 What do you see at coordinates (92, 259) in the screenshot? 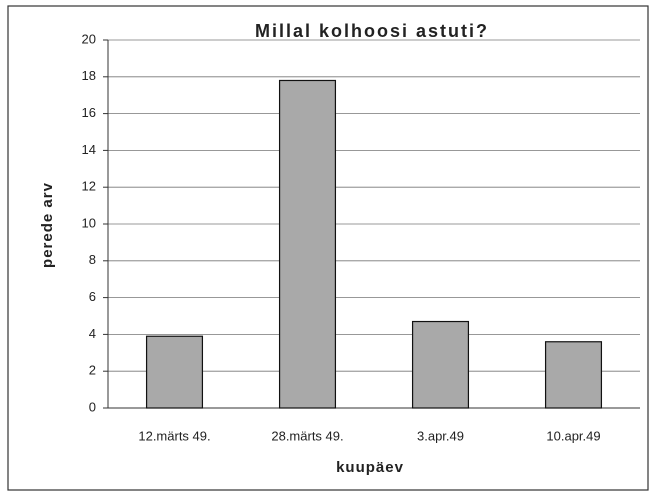
I see `y-tick-label: 8` at bounding box center [92, 259].